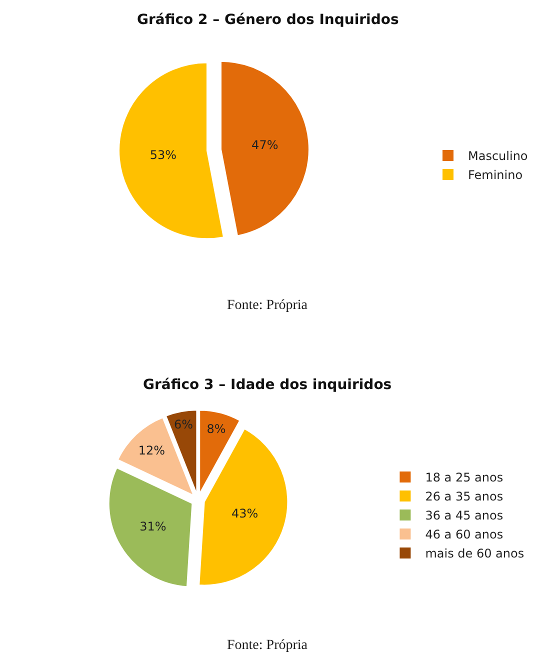 The width and height of the screenshot is (535, 654). Describe the element at coordinates (268, 20) in the screenshot. I see `chart-title: Gráfico 2 – Género dos Inquiridos` at that location.